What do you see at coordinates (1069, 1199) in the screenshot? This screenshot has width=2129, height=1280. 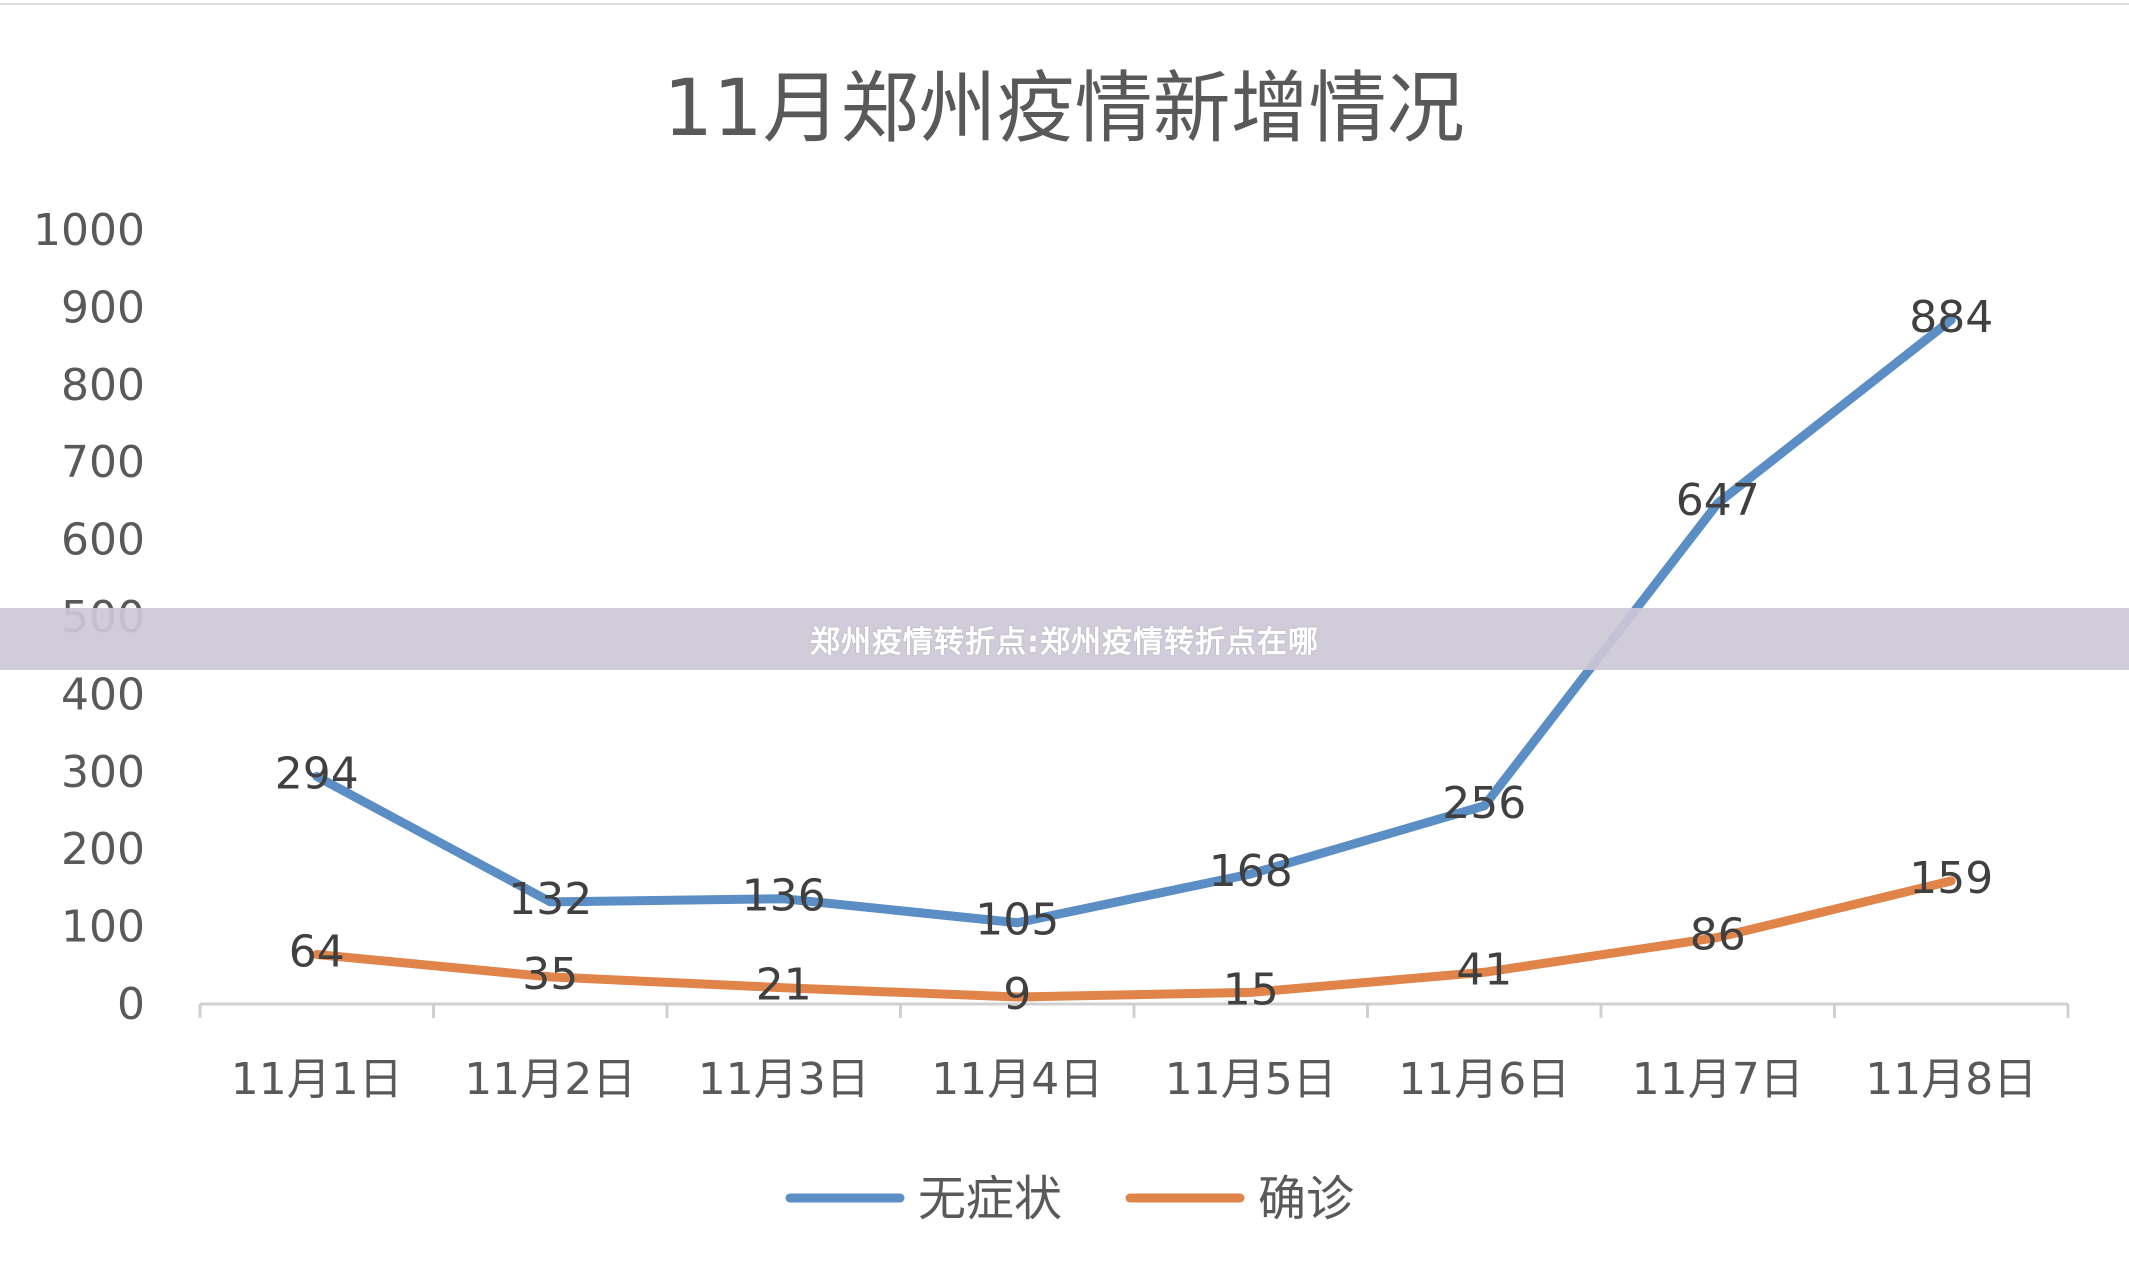 I see `legend: 无症状 确诊` at bounding box center [1069, 1199].